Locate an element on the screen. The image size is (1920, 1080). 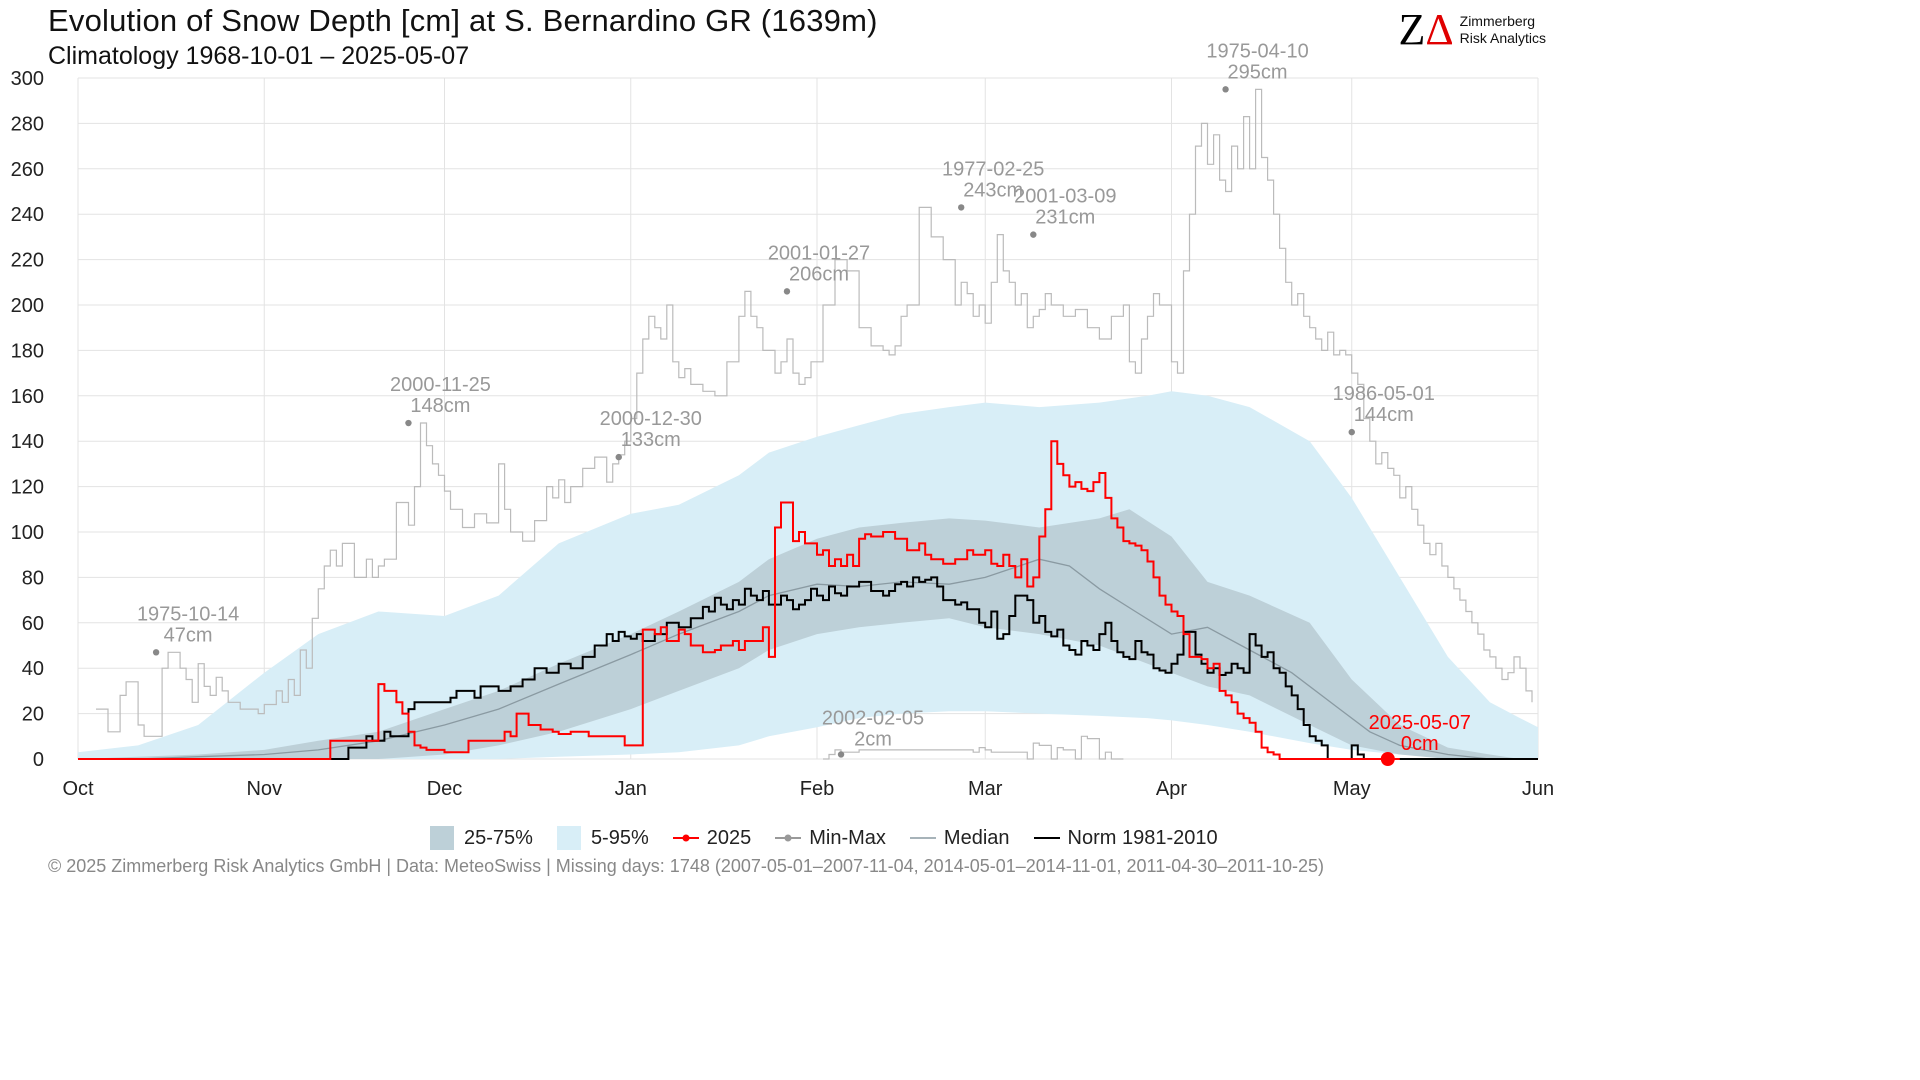
annotation-value: 206cm is located at coordinates (819, 274).